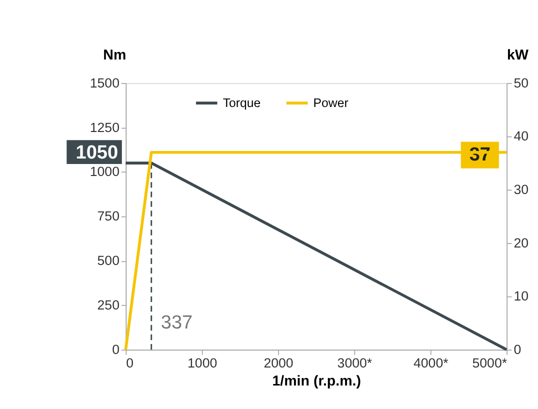  What do you see at coordinates (241, 103) in the screenshot?
I see `legend-label: Torque` at bounding box center [241, 103].